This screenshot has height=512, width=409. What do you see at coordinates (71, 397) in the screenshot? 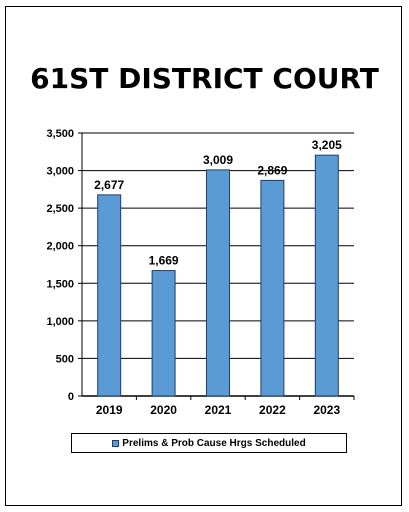
I see `y-tick-label: 0` at bounding box center [71, 397].